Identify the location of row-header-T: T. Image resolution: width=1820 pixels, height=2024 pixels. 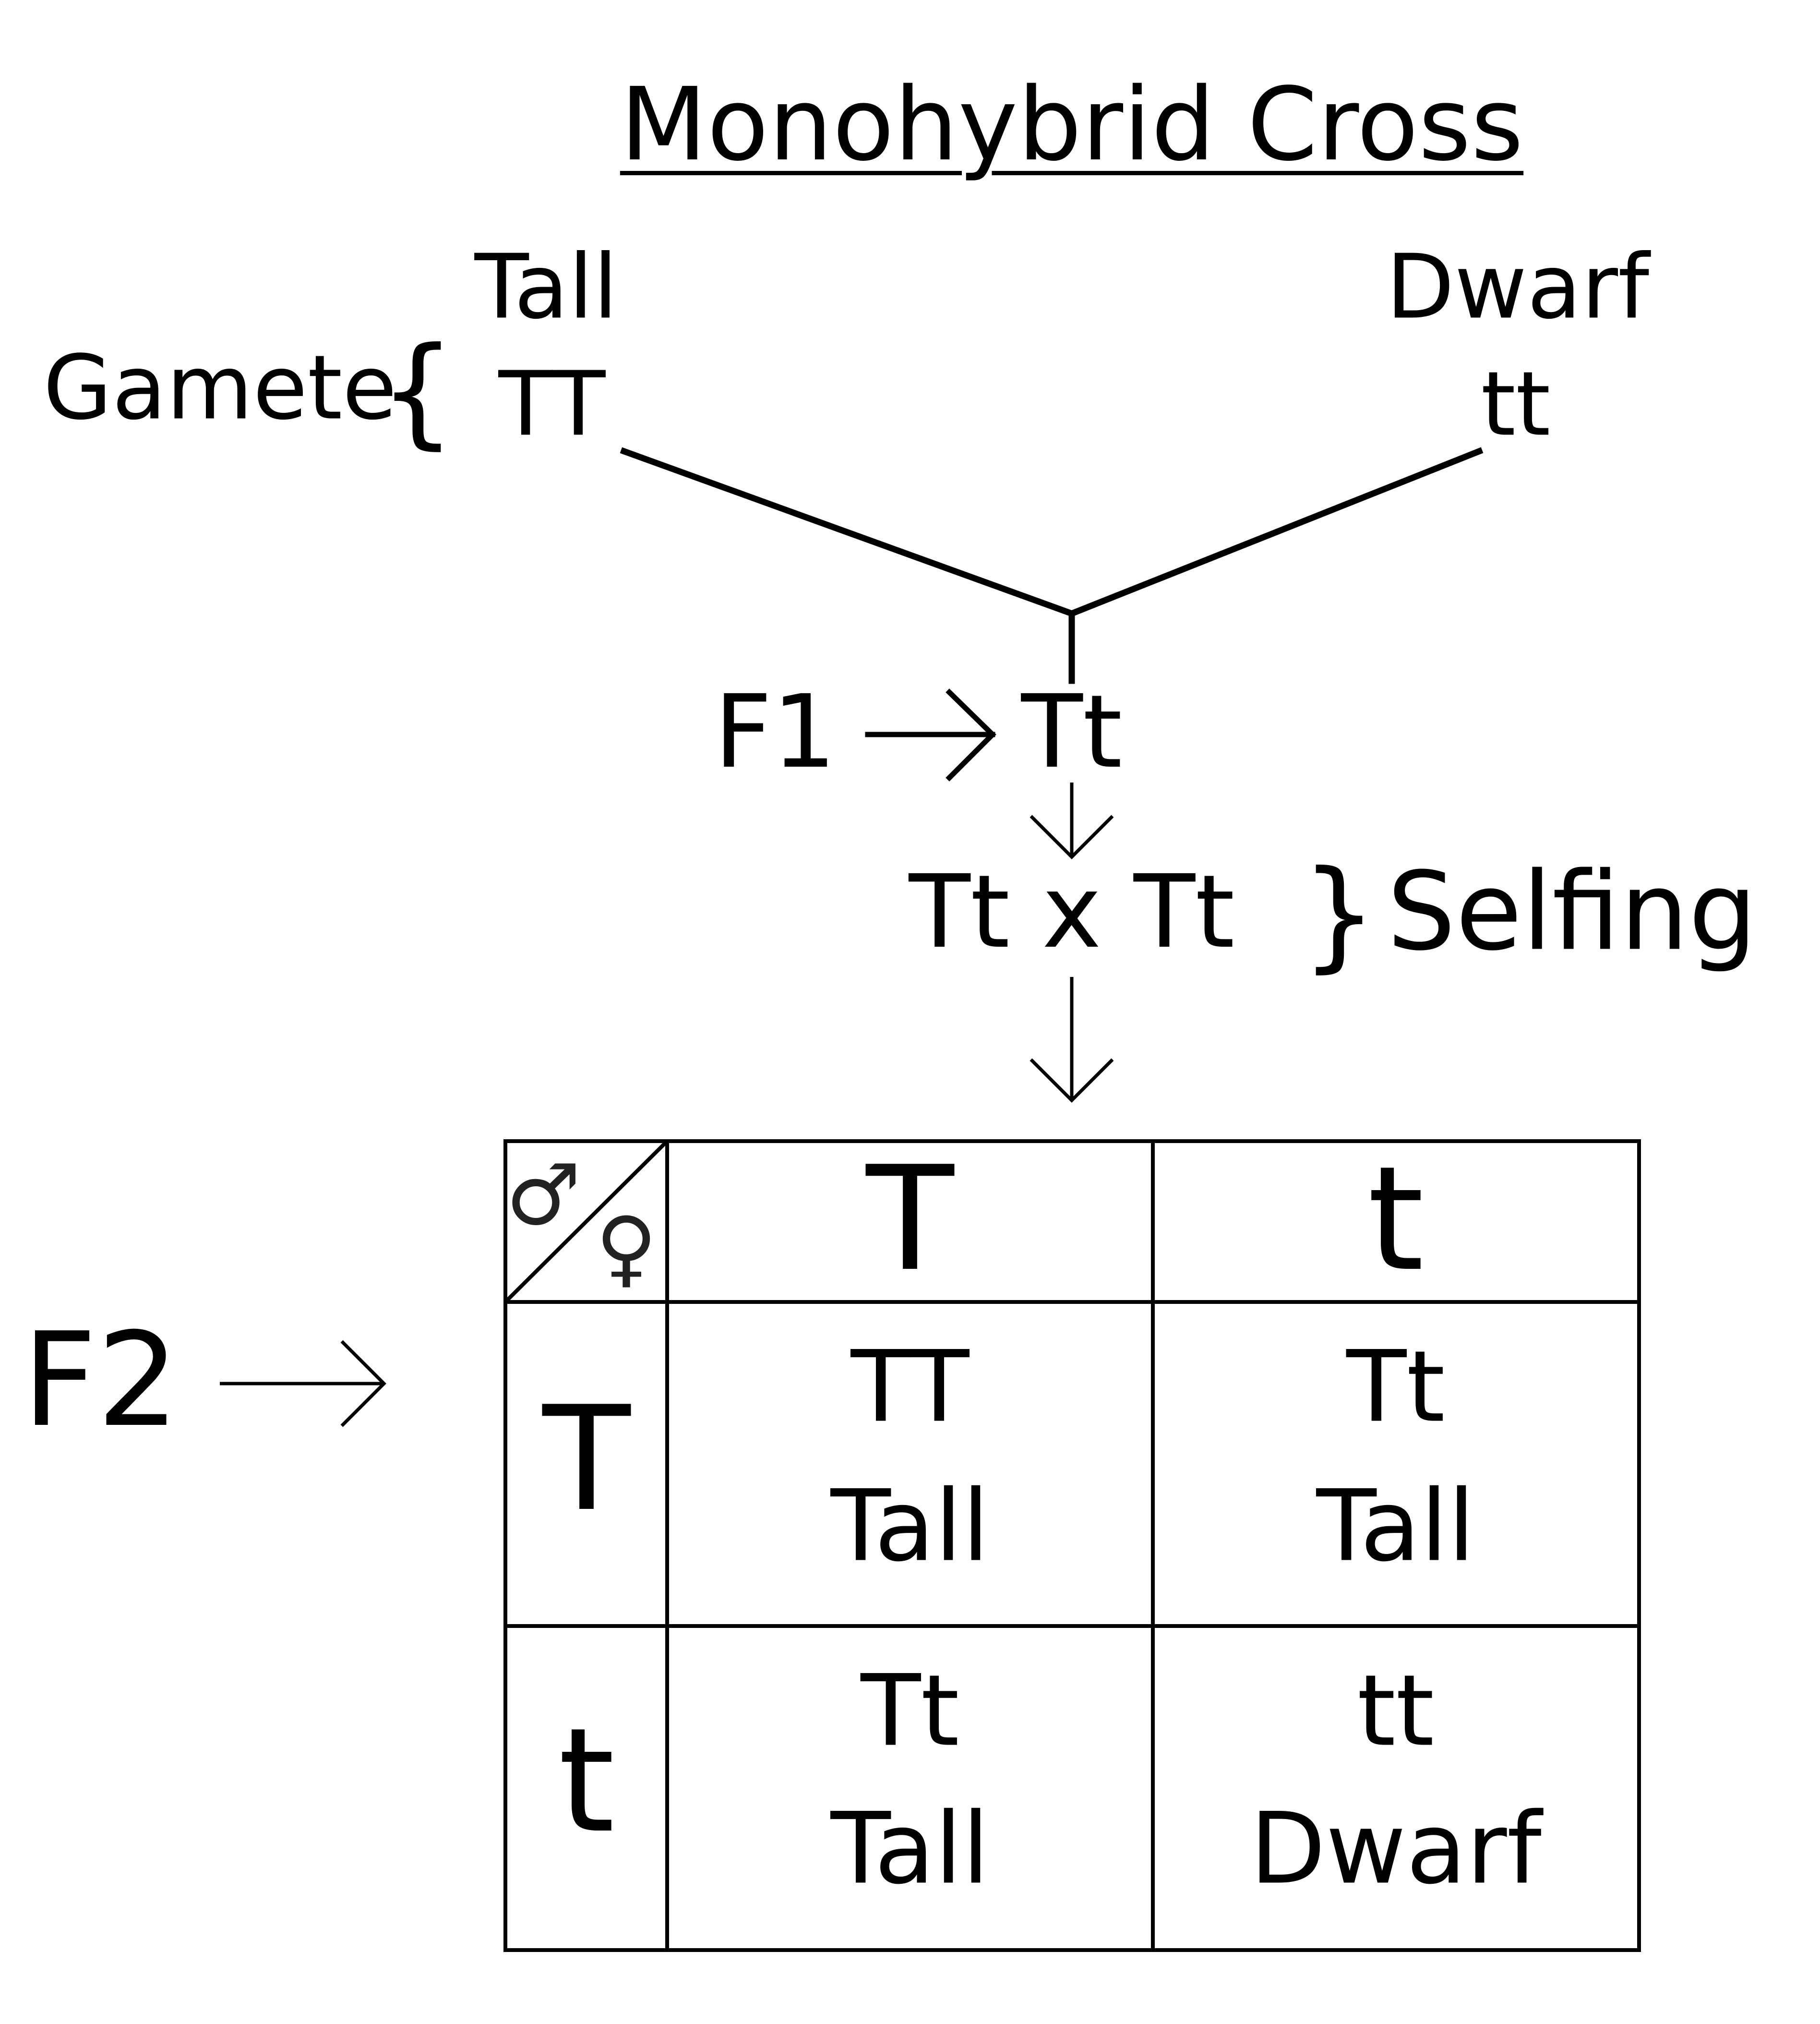
(586, 1459).